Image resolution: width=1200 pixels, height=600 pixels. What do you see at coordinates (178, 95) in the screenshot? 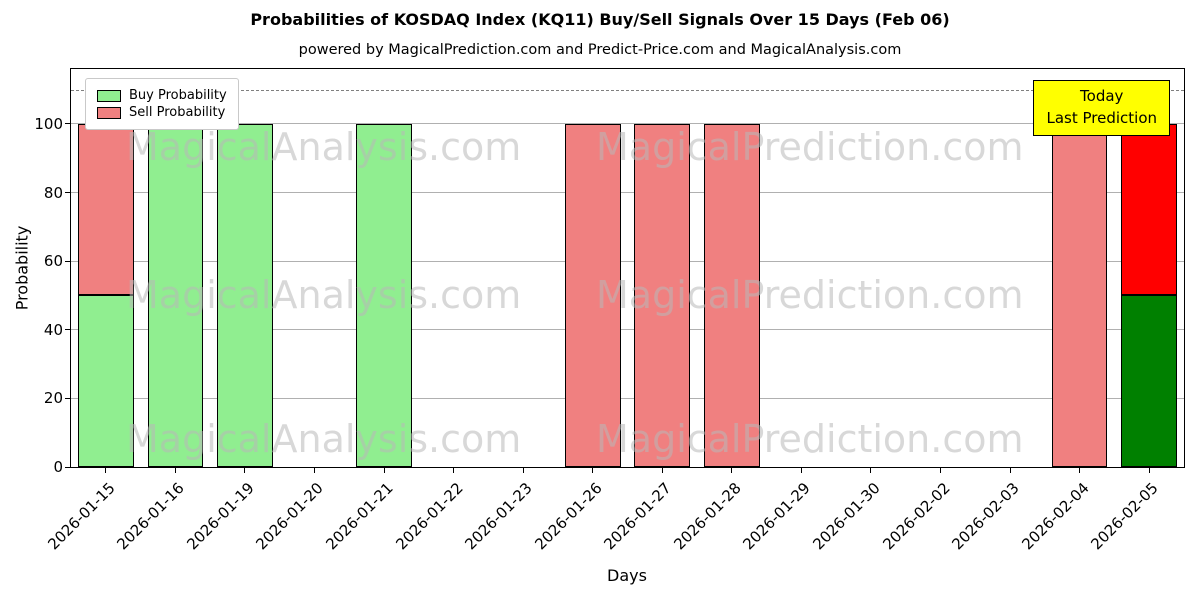
I see `legend-label-buy: Buy Probability` at bounding box center [178, 95].